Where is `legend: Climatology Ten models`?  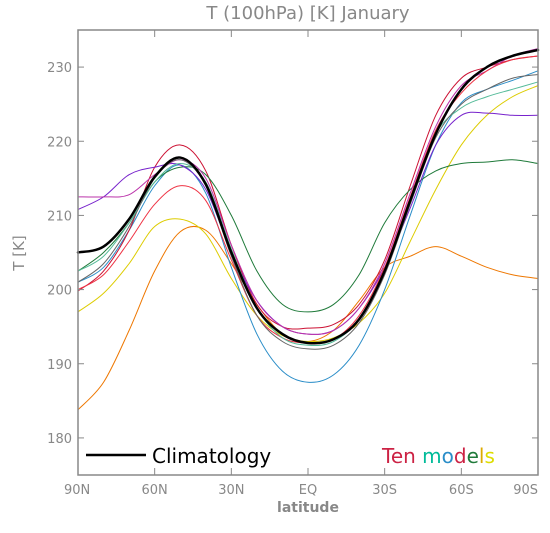
legend: Climatology Ten models is located at coordinates (290, 456).